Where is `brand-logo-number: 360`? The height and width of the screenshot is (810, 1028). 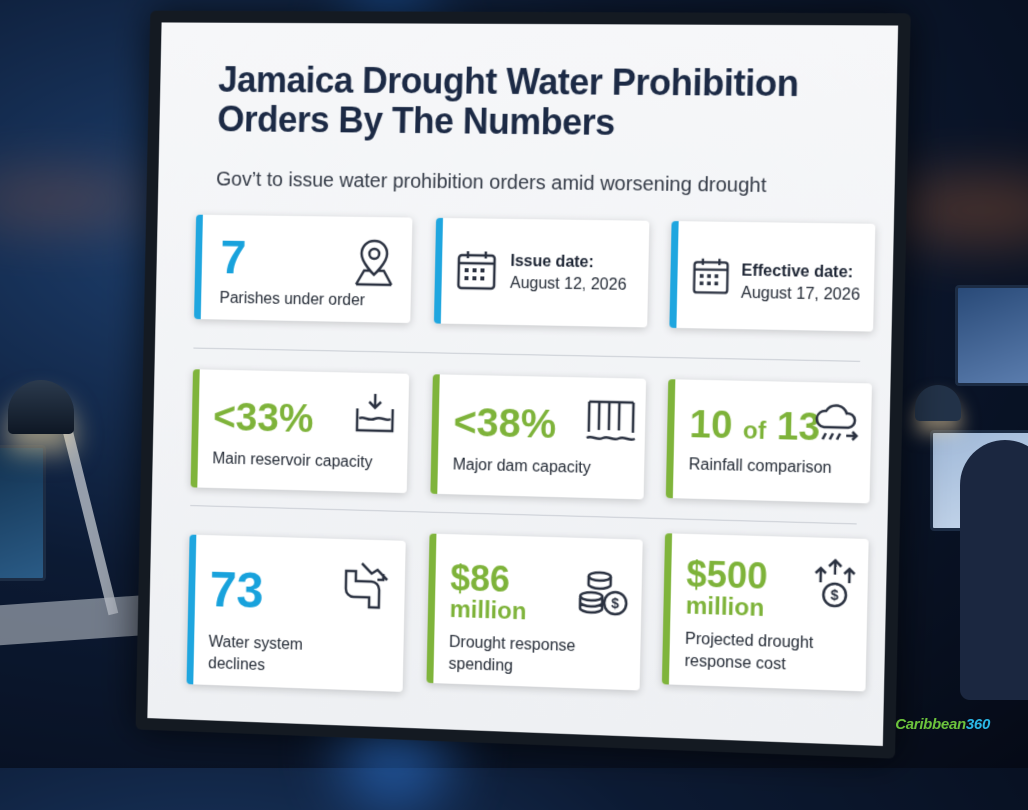 brand-logo-number: 360 is located at coordinates (978, 724).